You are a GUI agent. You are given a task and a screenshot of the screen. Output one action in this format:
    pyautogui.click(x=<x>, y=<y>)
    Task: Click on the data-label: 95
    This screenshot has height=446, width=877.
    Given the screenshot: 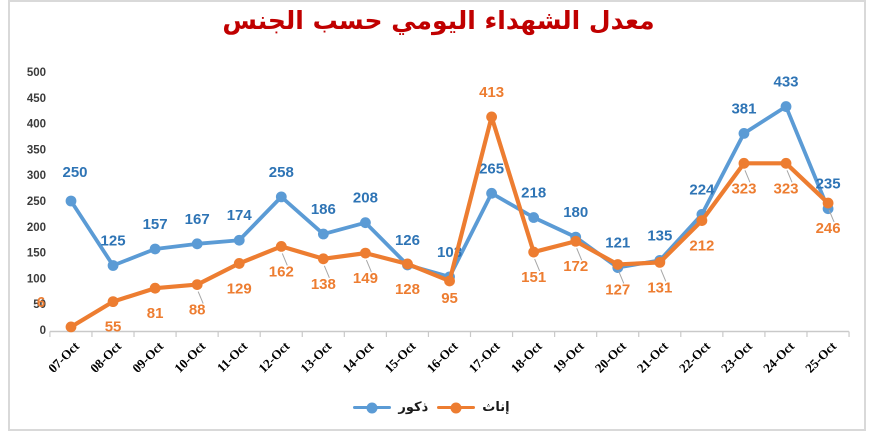 What is the action you would take?
    pyautogui.click(x=449, y=298)
    